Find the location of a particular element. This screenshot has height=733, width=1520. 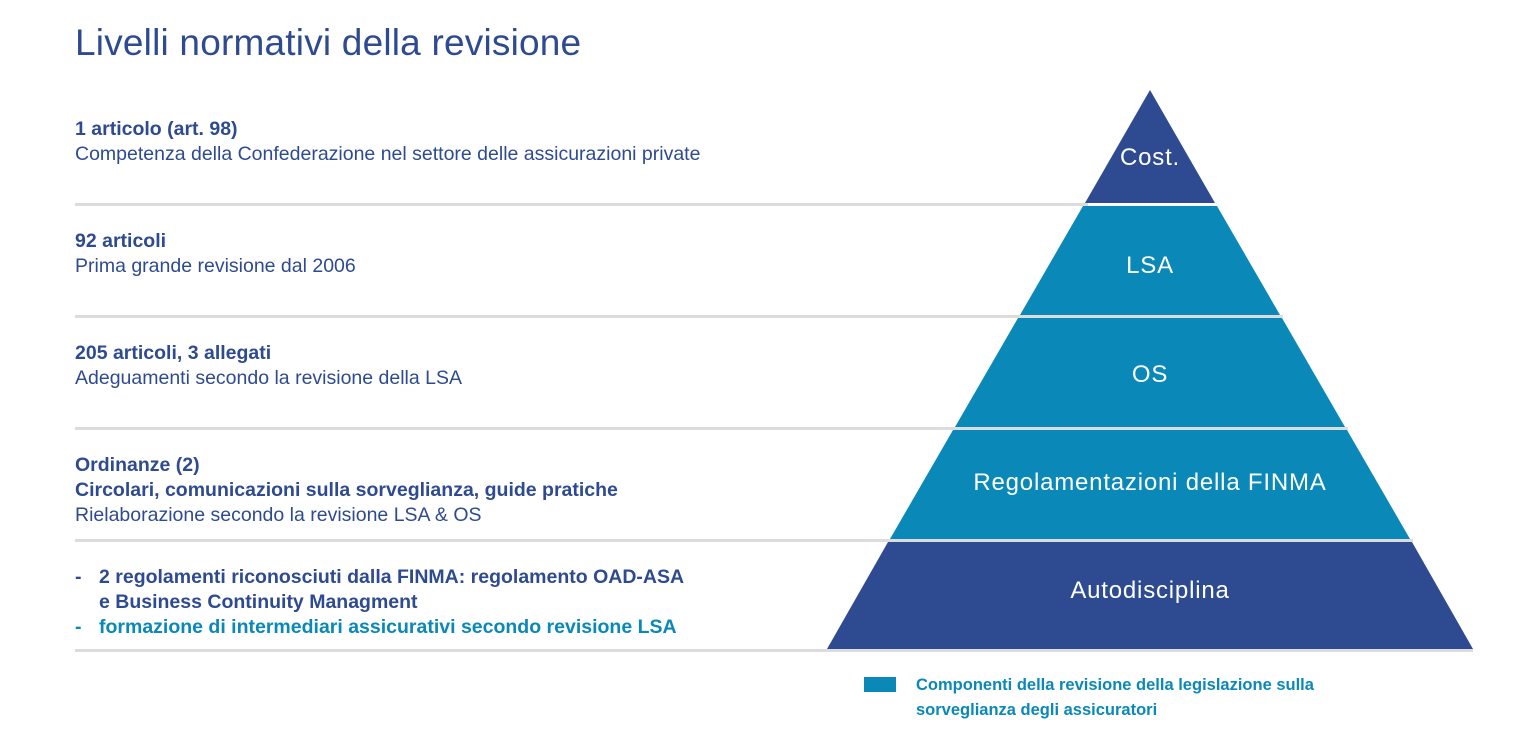

bullet-text-continued: e Business Continuity Managment is located at coordinates (258, 602).